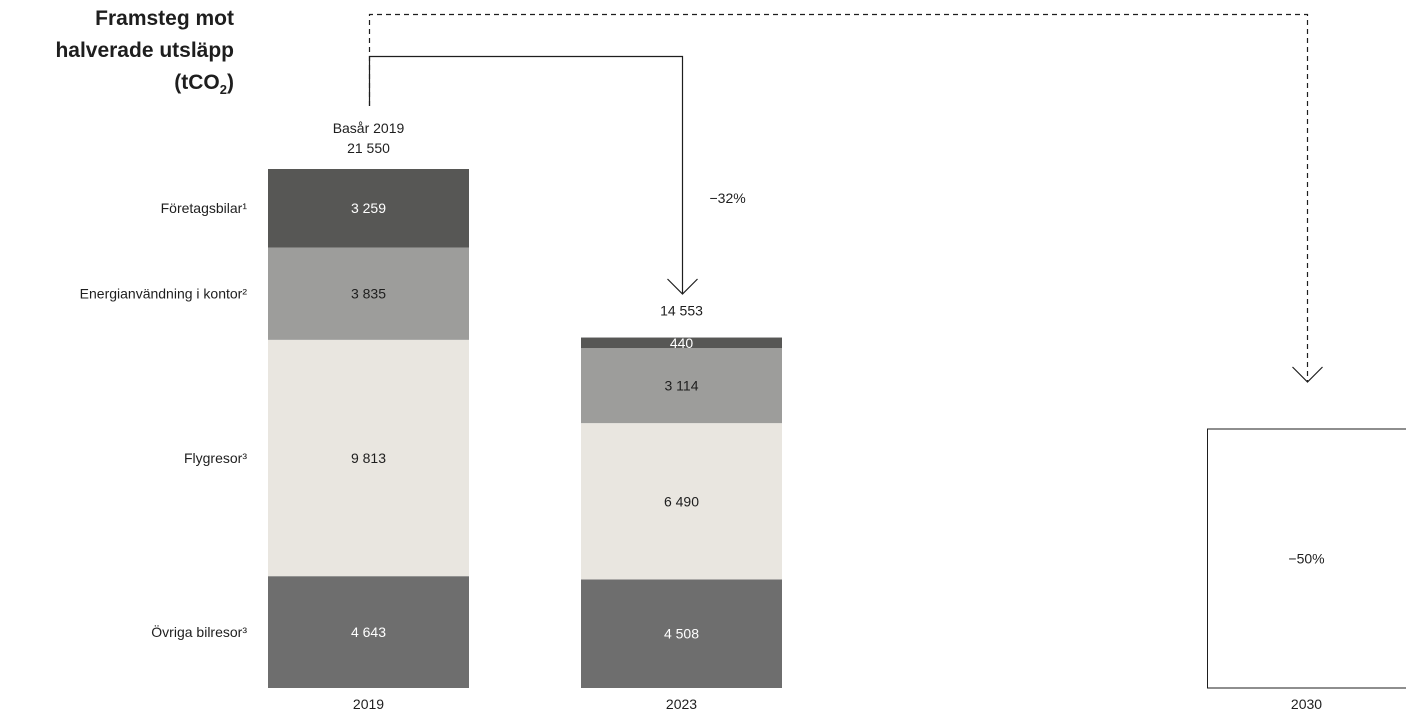  What do you see at coordinates (230, 82) in the screenshot?
I see `chart-title-unit-close: )` at bounding box center [230, 82].